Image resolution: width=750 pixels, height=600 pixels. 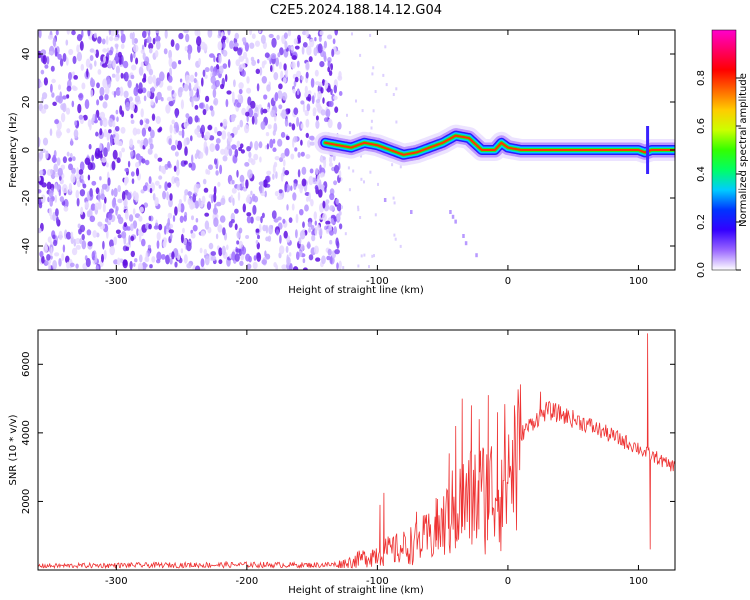 What do you see at coordinates (377, 281) in the screenshot?
I see `x-tick-label: -100` at bounding box center [377, 281].